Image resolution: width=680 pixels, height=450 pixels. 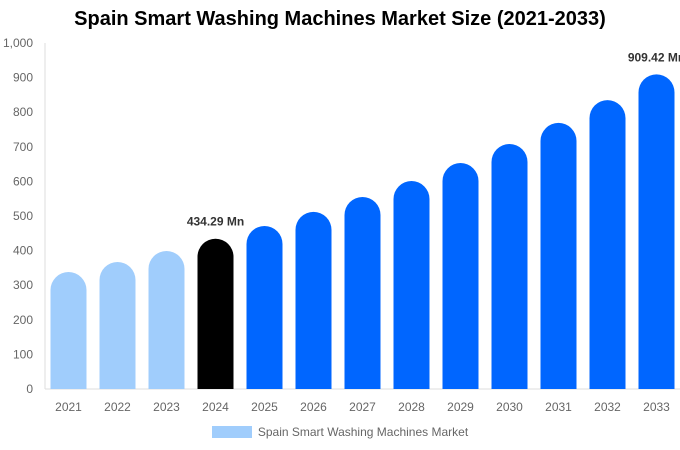 I want to click on x-tick-label: 2031, so click(x=558, y=407).